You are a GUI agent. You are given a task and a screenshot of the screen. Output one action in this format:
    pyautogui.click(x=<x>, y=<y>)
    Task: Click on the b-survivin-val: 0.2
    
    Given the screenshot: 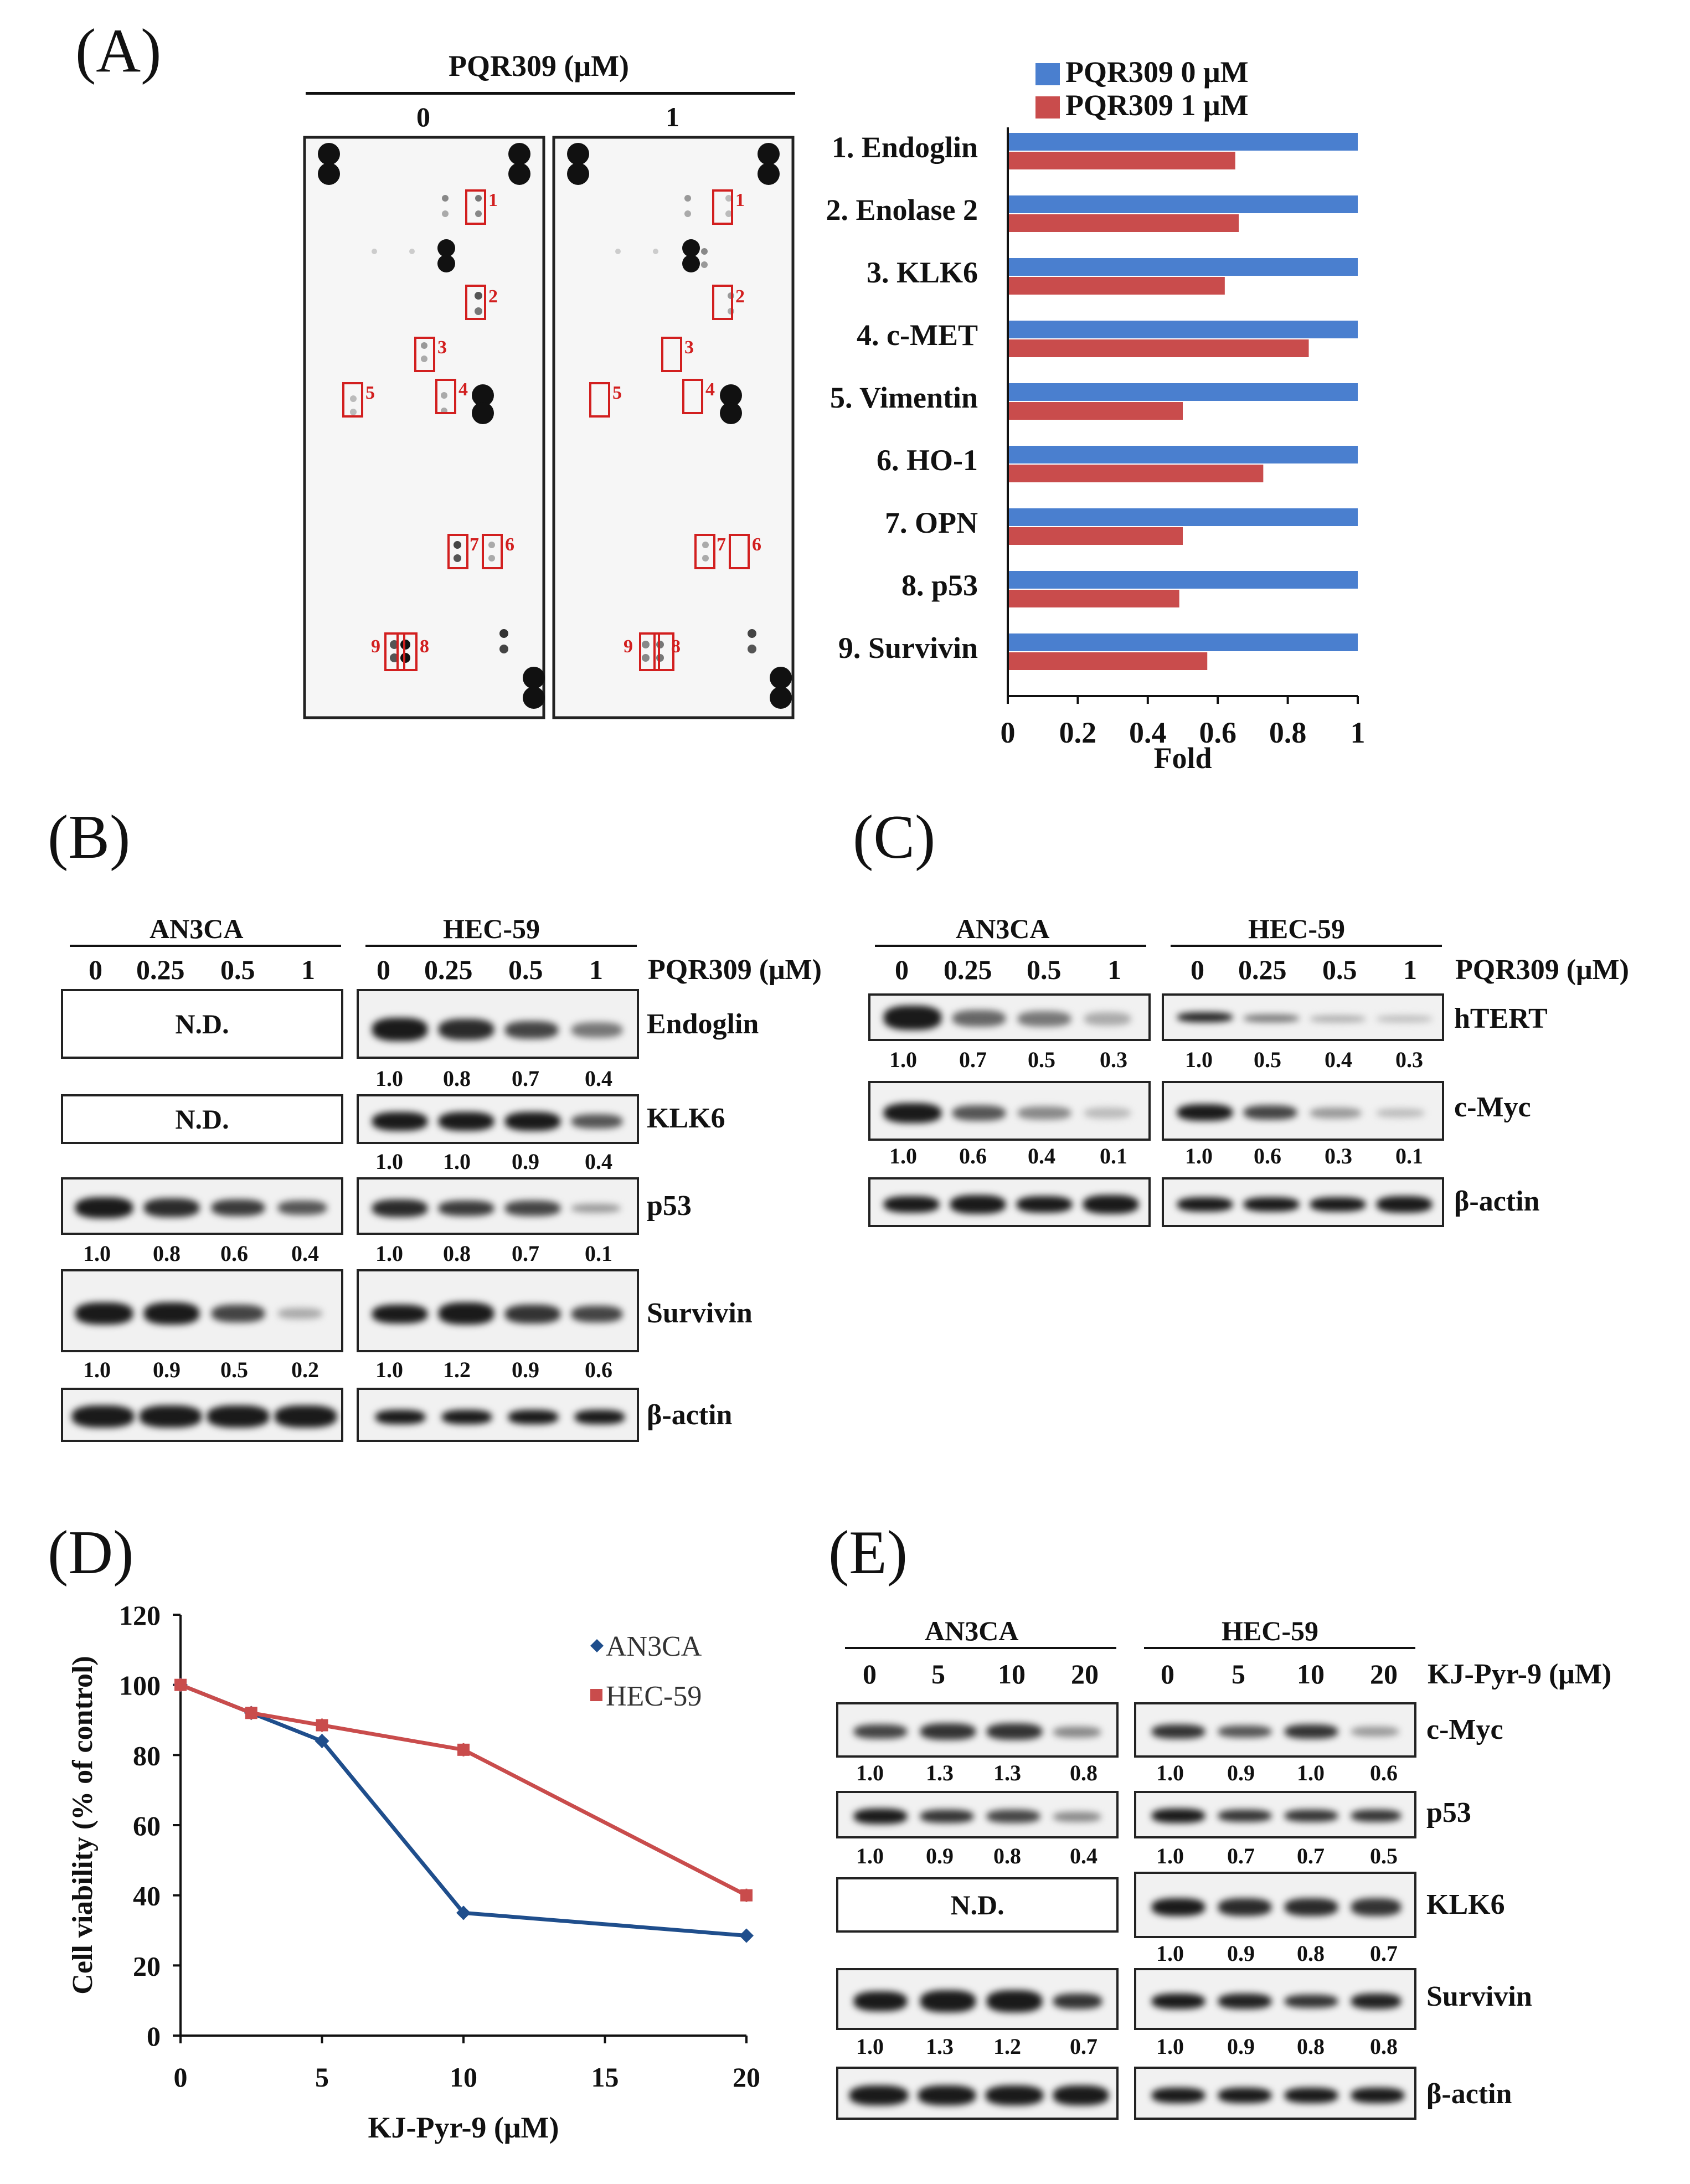 What is the action you would take?
    pyautogui.click(x=305, y=1369)
    